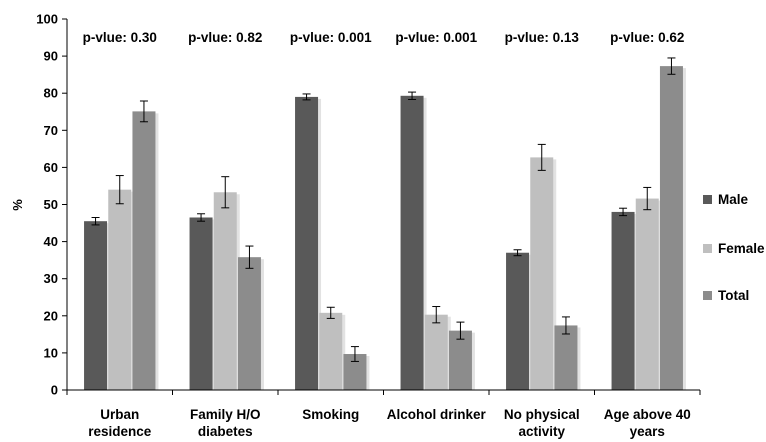 The image size is (766, 442). Describe the element at coordinates (542, 37) in the screenshot. I see `p-value-label: p-vlue: 0.13` at that location.